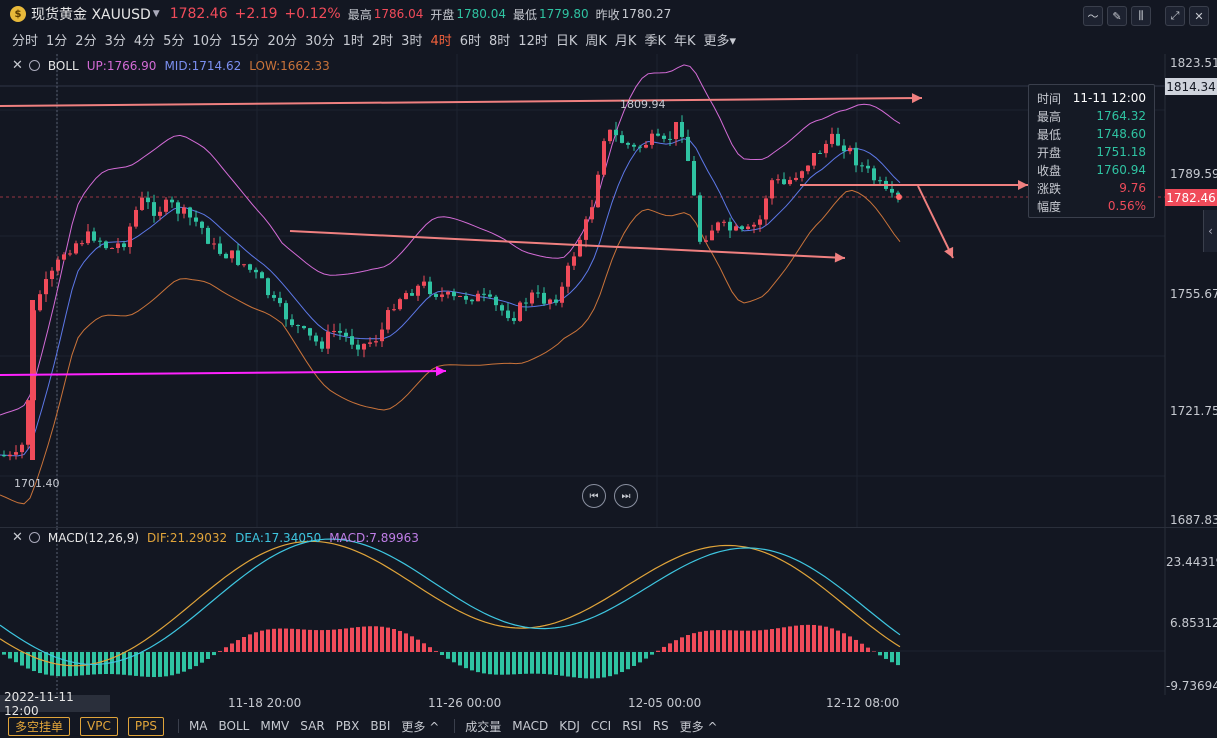 This screenshot has height=738, width=1217. I want to click on period-tab: 3时, so click(412, 41).